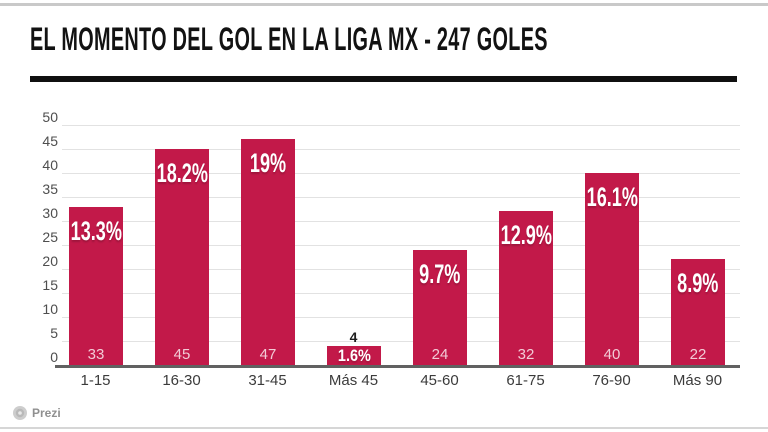 This screenshot has height=432, width=768. I want to click on bar-percent-label: 1.6%, so click(354, 356).